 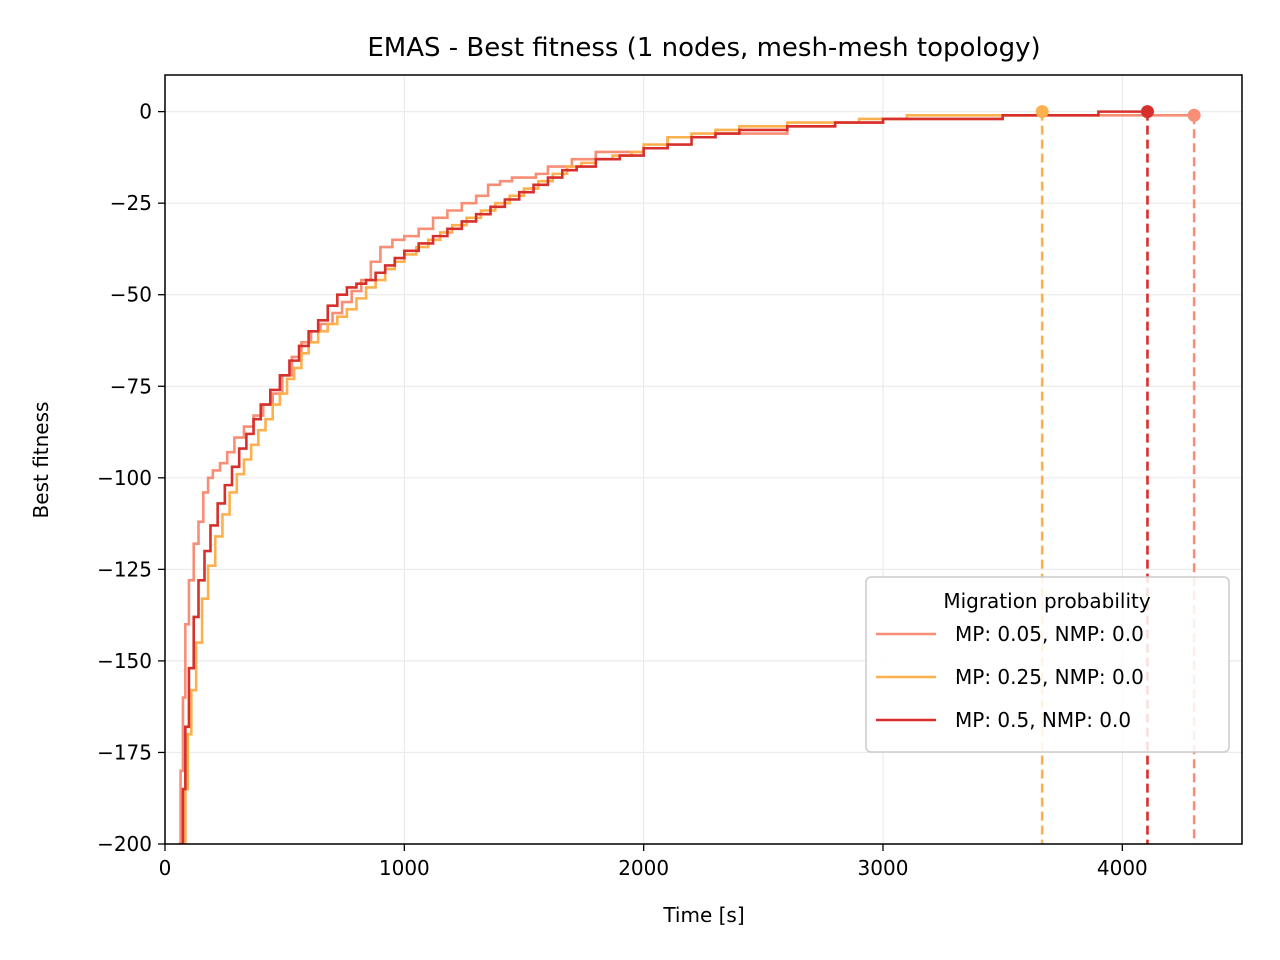 I want to click on y-tick-label: −175, so click(x=124, y=752).